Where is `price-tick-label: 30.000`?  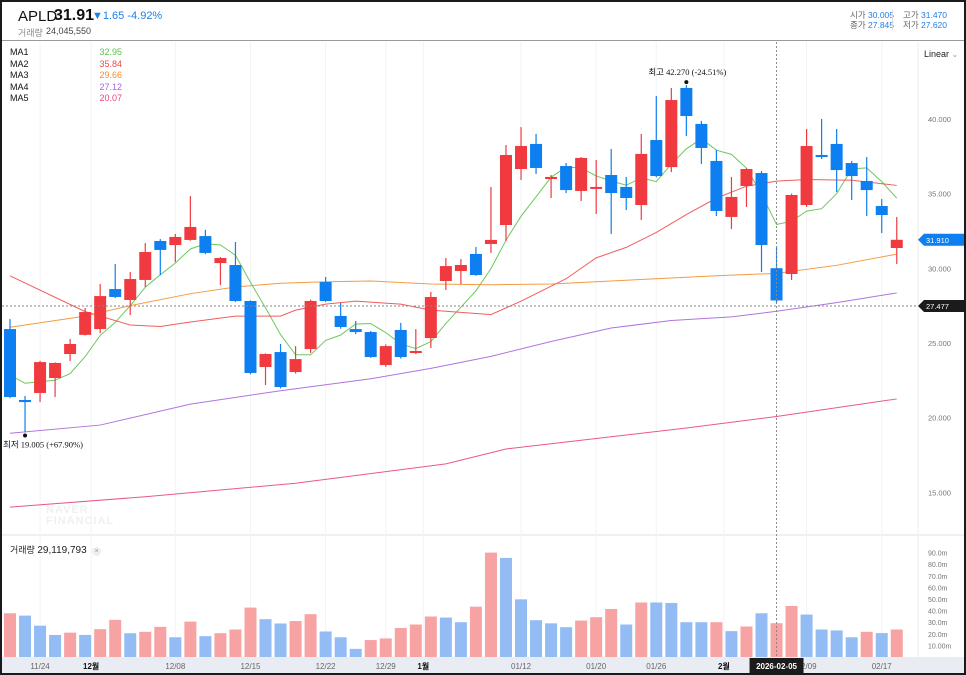
price-tick-label: 30.000 is located at coordinates (939, 268).